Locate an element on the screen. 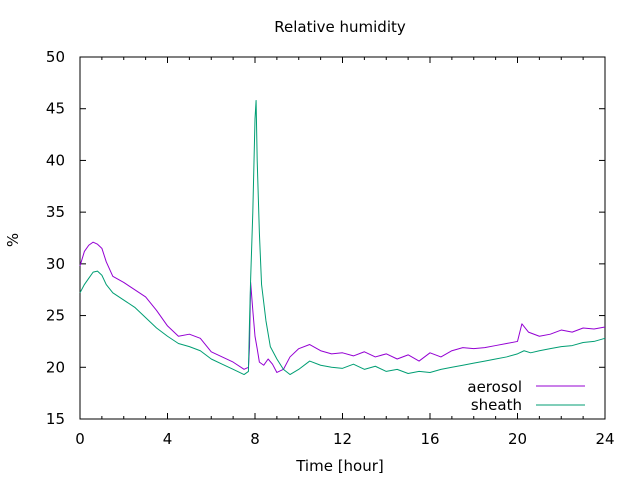 The width and height of the screenshot is (640, 480). y-axis-label: % is located at coordinates (13, 240).